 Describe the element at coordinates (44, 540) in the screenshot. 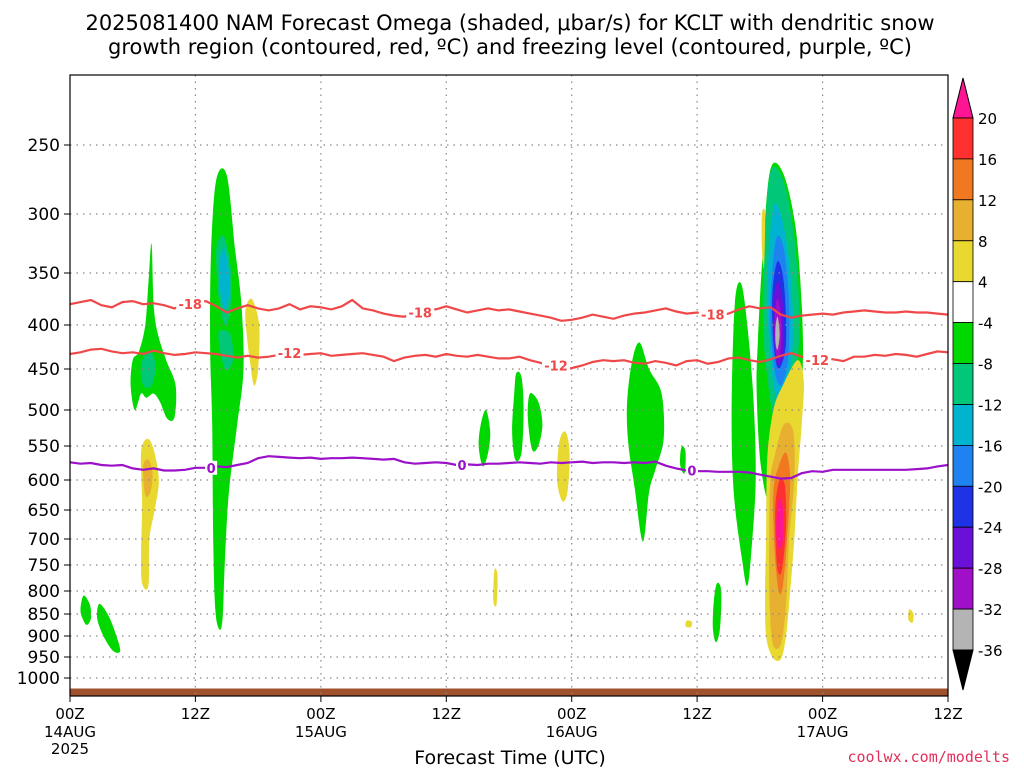

I see `y-tick-label-700: 700` at that location.